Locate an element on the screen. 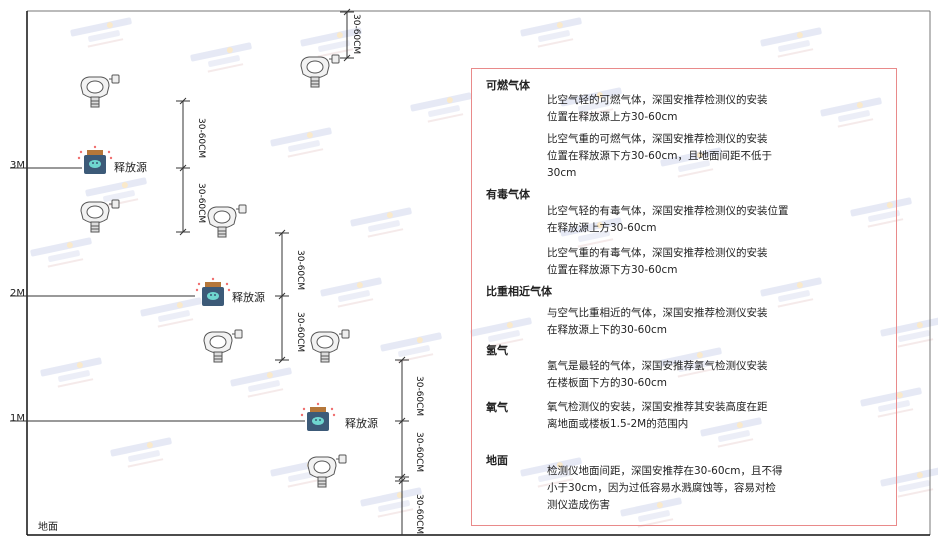 This screenshot has height=541, width=938. section-heading-oxygen: 氧气 is located at coordinates (497, 407).